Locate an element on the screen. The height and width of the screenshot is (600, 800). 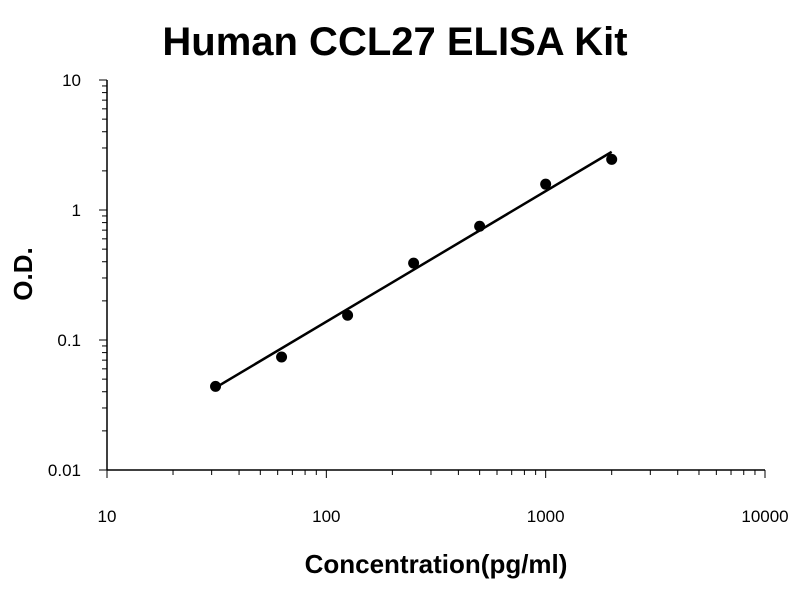
y-tick-label: 1 is located at coordinates (76, 210).